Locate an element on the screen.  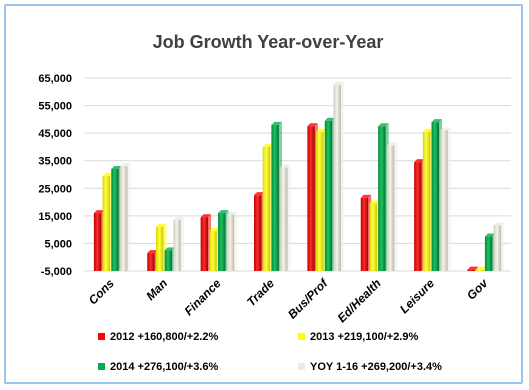
legend-item: 2013 +219,100/+2.9% is located at coordinates (358, 337).